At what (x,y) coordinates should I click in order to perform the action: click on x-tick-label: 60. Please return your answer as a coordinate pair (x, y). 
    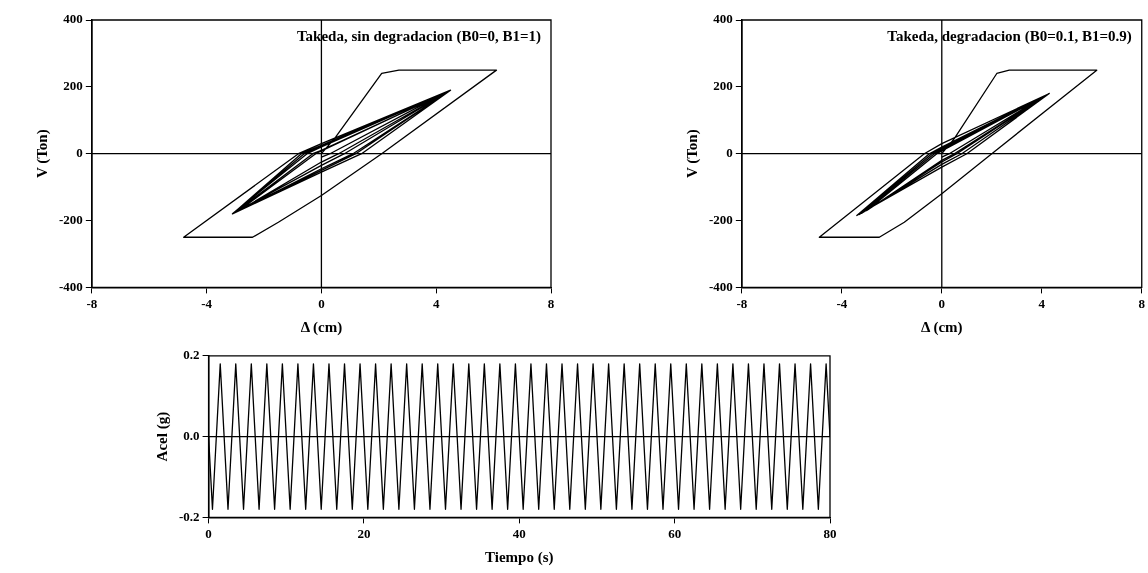
    Looking at the image, I should click on (675, 533).